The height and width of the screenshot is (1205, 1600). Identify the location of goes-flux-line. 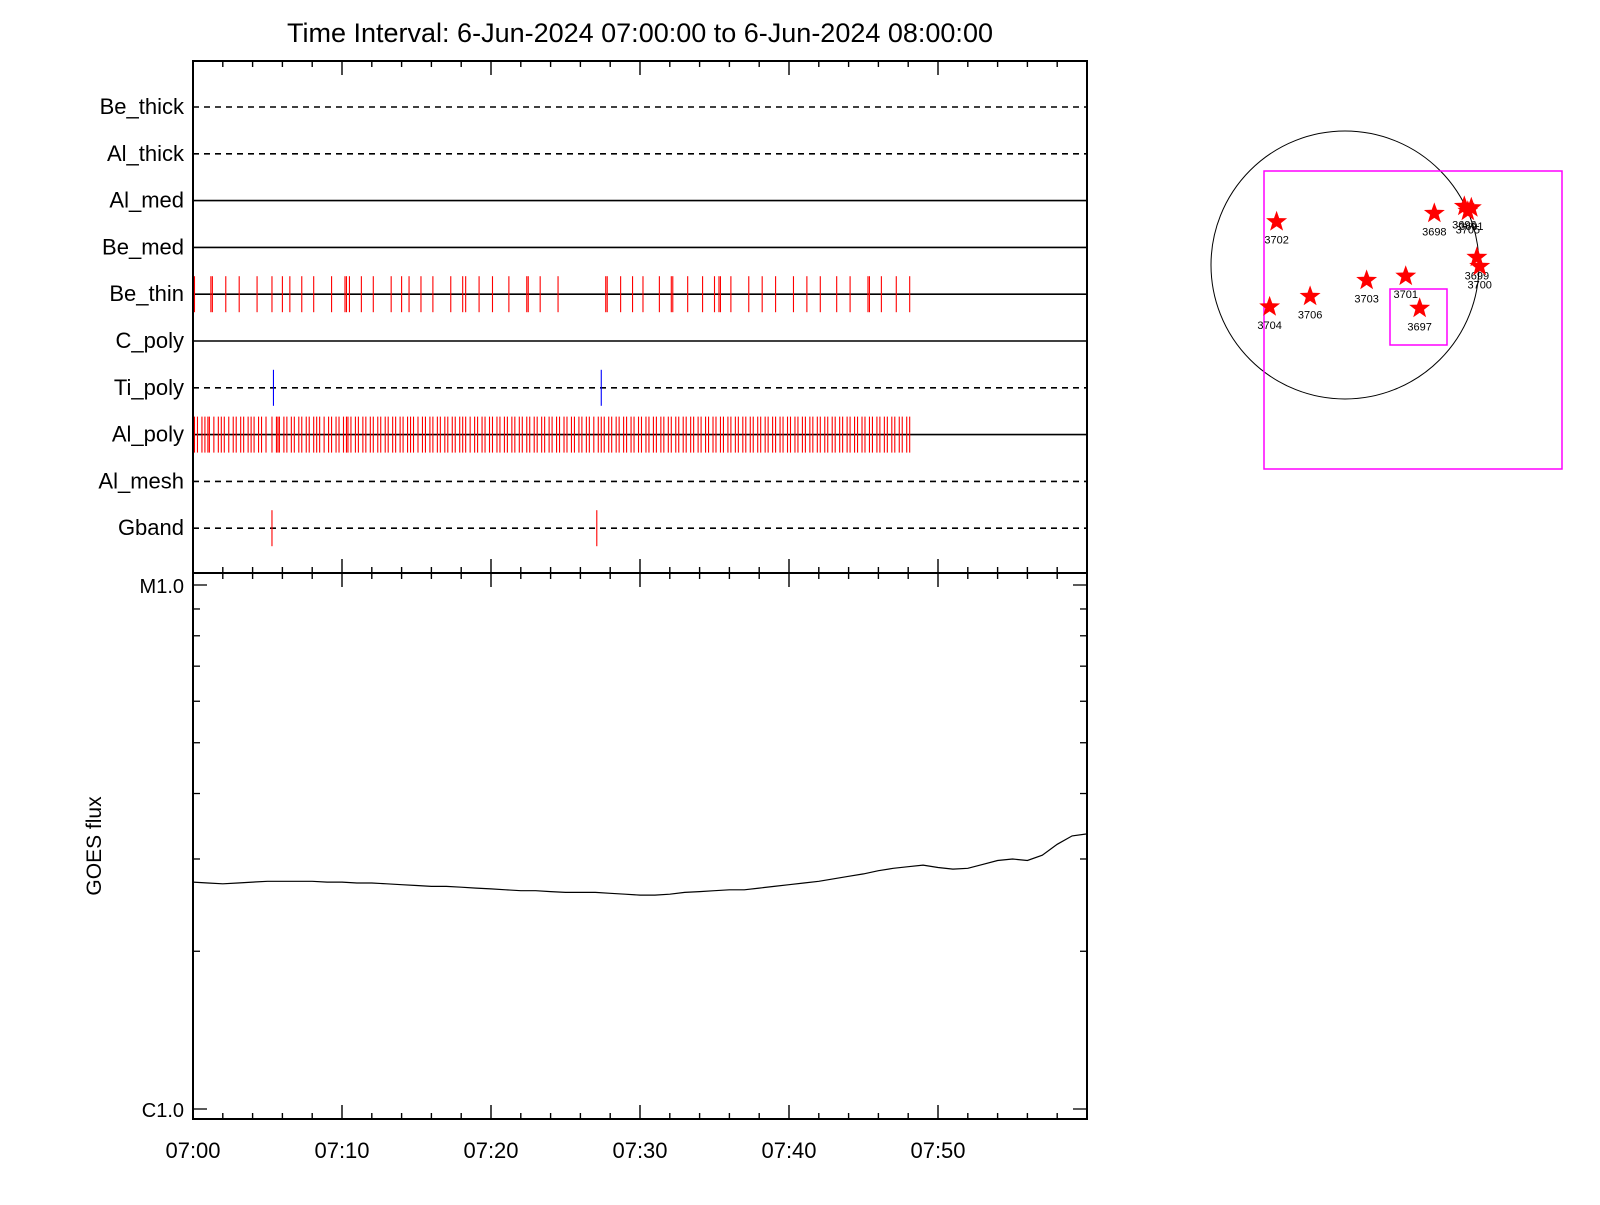
(640, 864).